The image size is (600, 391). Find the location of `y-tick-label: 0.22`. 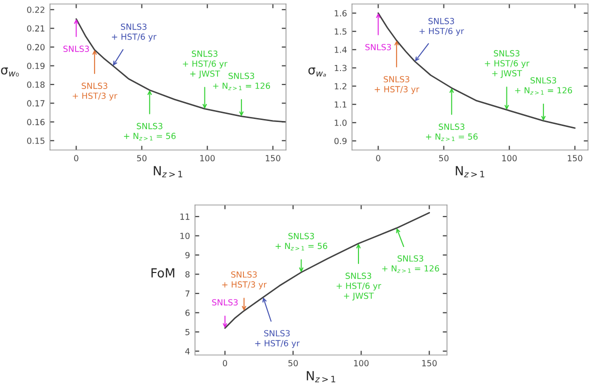

y-tick-label: 0.22 is located at coordinates (35, 9).